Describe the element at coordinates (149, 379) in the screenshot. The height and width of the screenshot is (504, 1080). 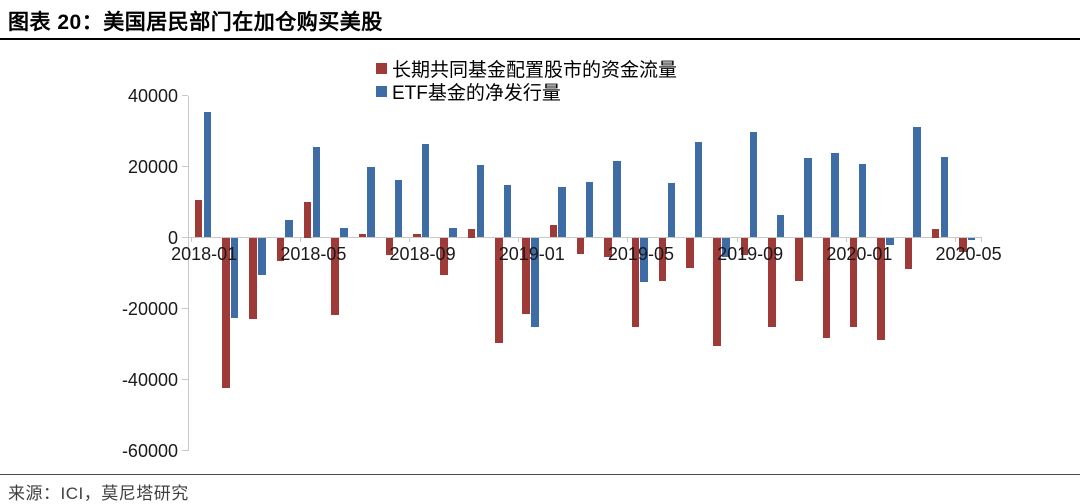
I see `y-axis-label: -40000` at that location.